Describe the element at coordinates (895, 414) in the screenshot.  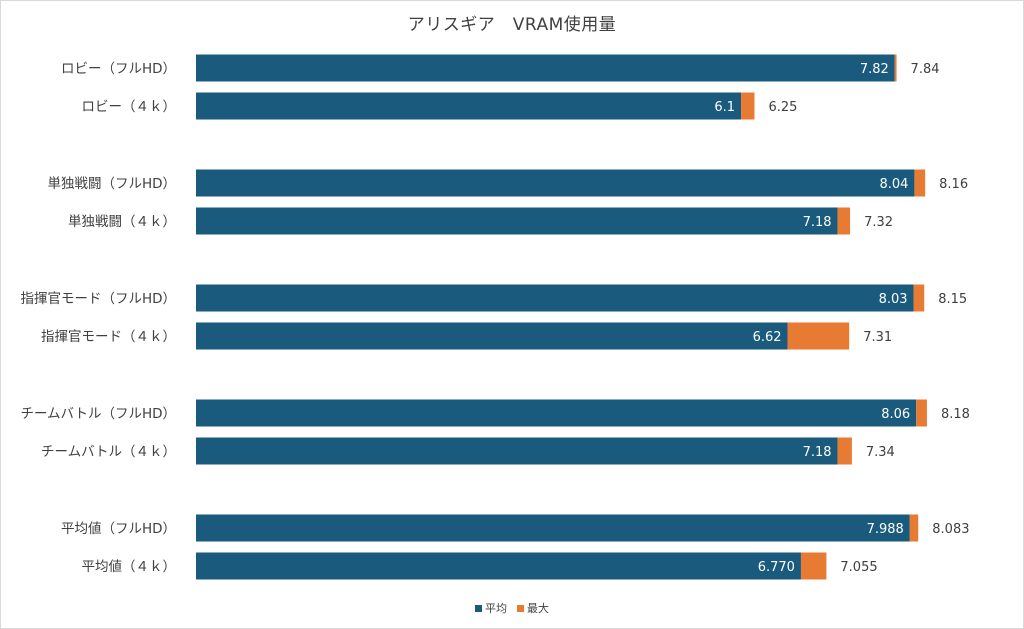
I see `data-label-avg: 8.06` at that location.